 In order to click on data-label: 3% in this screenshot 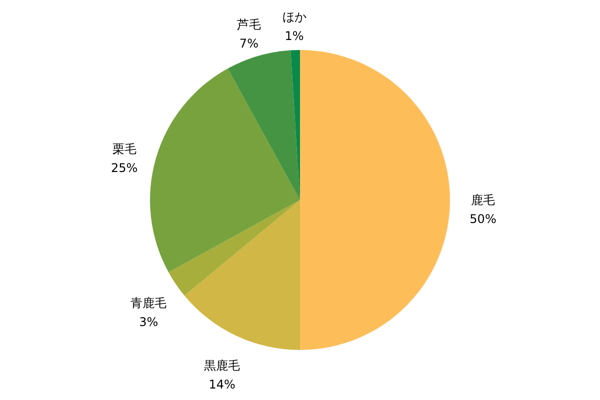, I will do `click(148, 321)`.